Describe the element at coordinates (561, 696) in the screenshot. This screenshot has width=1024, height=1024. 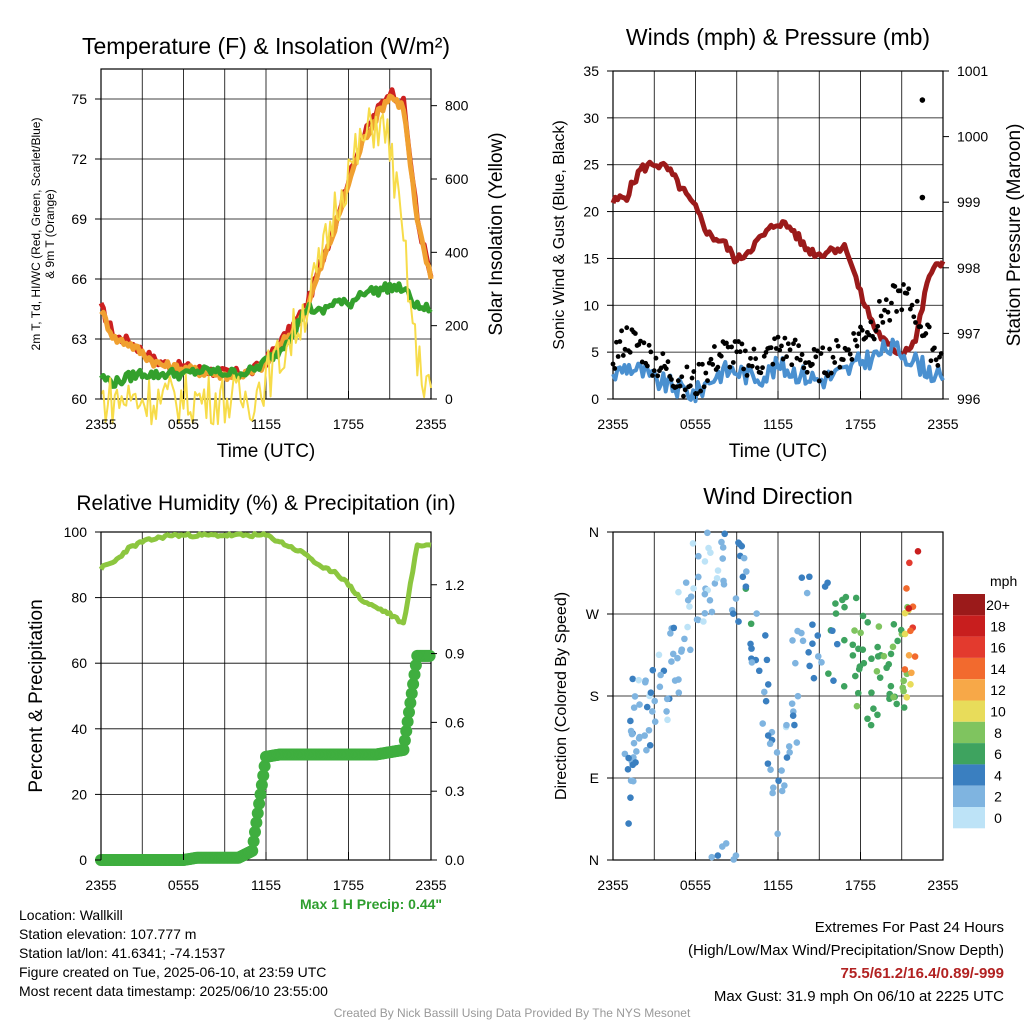
I see `direction-ylabel: Direction (Colored By Speed)` at that location.